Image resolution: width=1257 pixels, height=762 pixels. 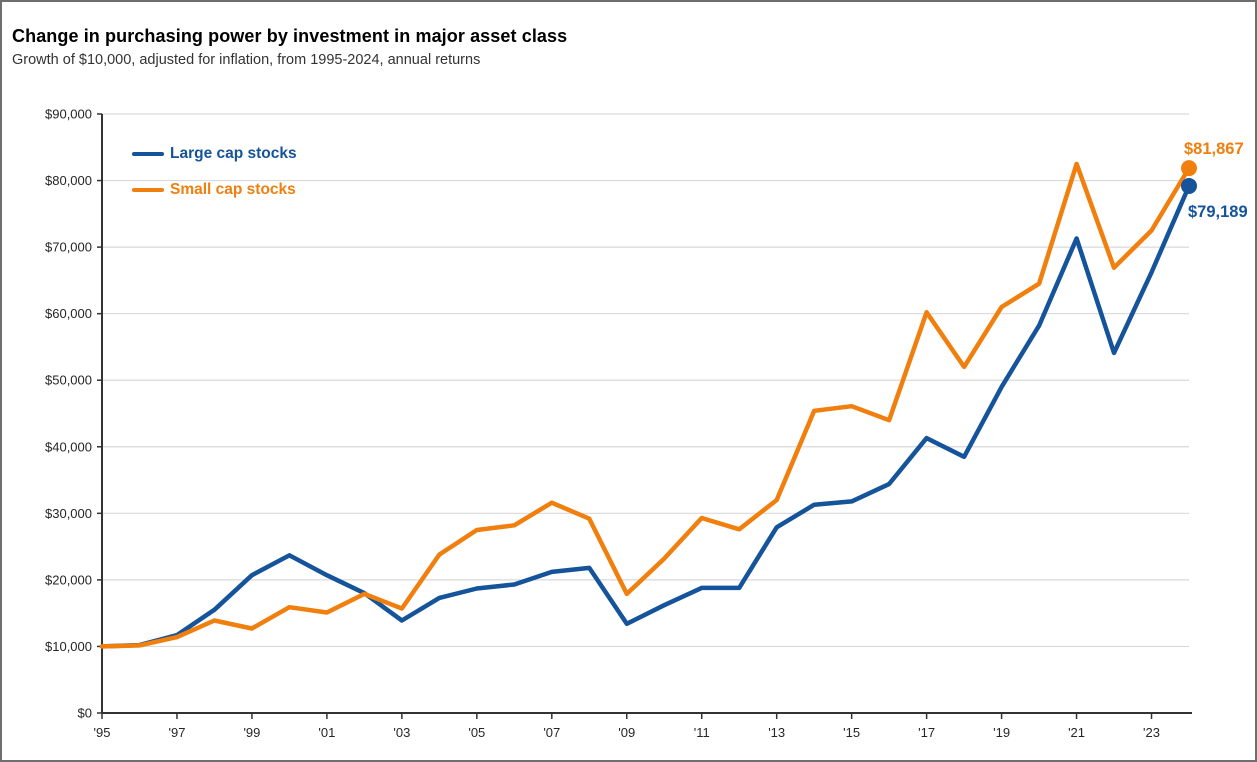 I want to click on x-tick-label: '05, so click(x=476, y=732).